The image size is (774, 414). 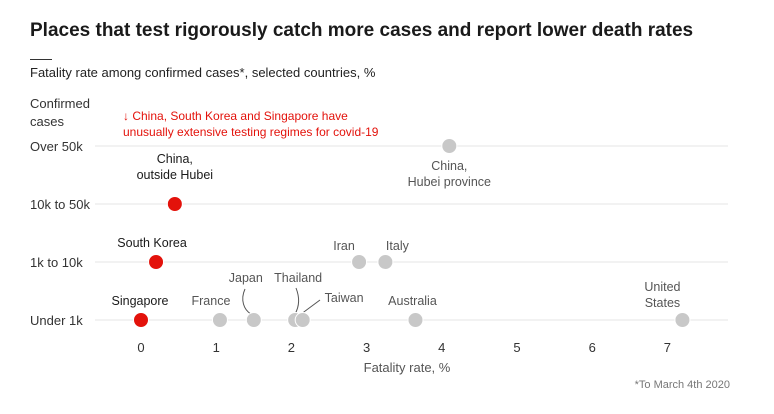 I want to click on x-tick-label-6: 6, so click(x=592, y=347).